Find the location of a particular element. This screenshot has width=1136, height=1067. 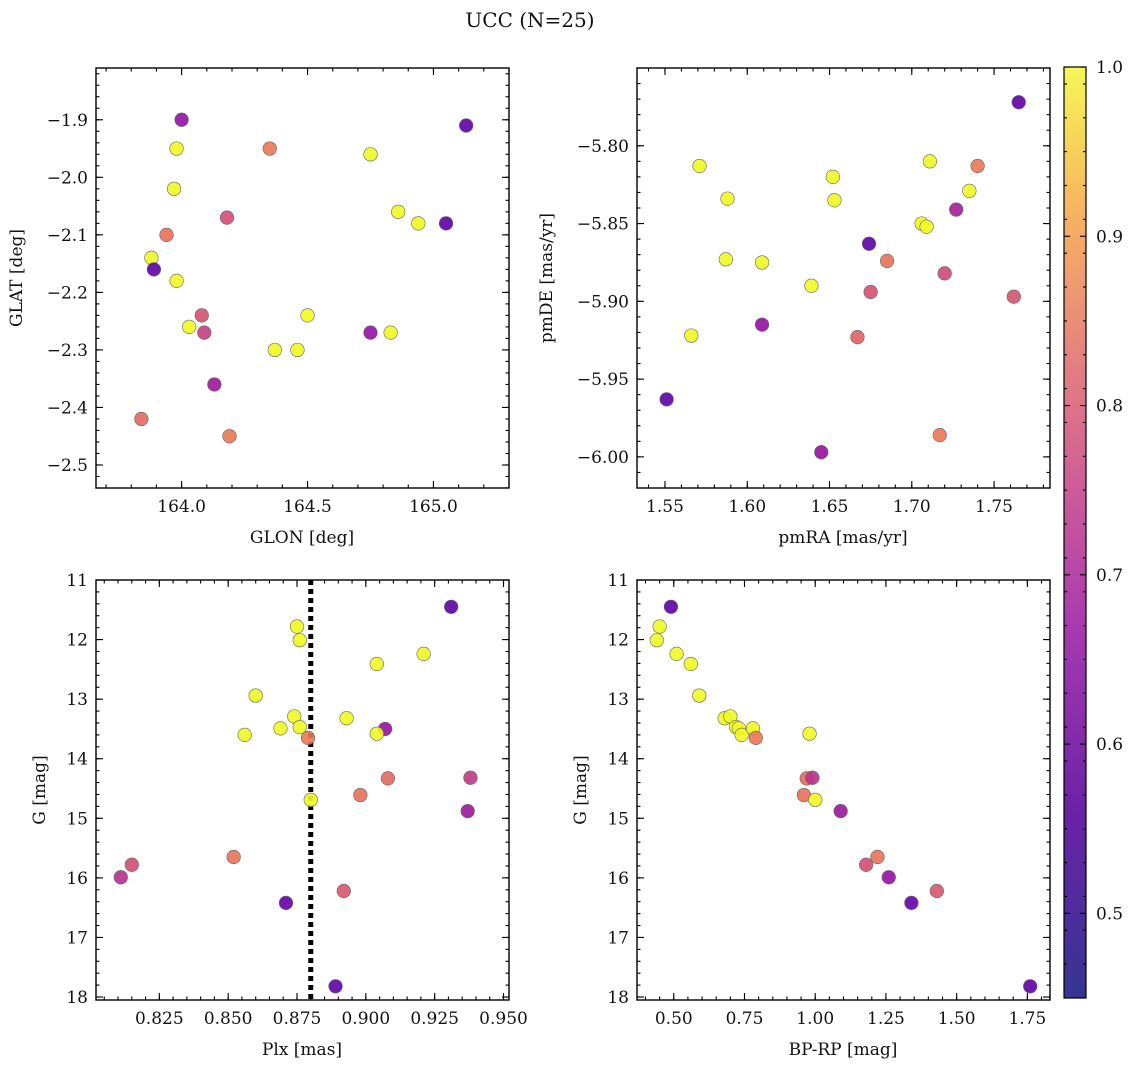

x-tick-label: 1.70 is located at coordinates (912, 507).